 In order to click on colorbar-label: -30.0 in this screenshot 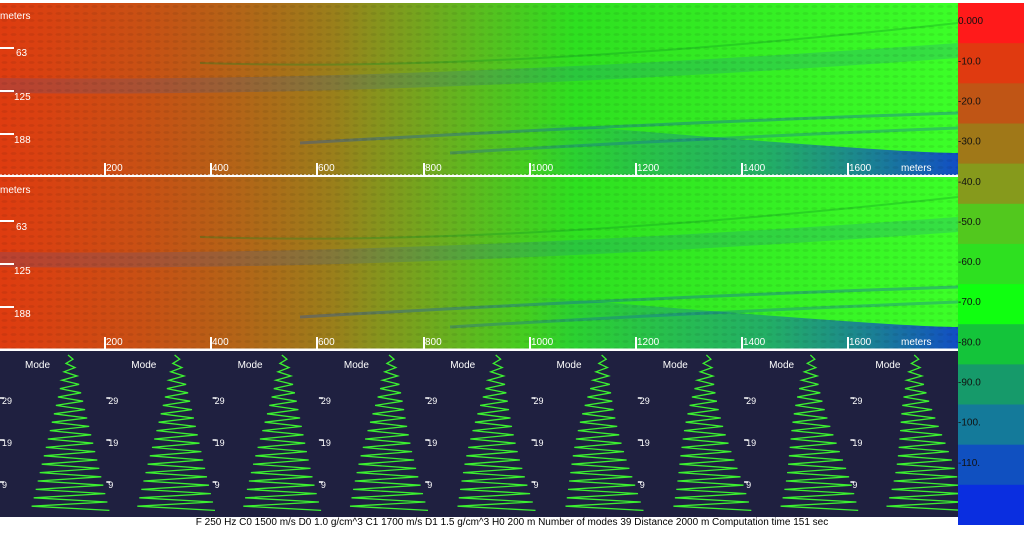, I will do `click(969, 142)`.